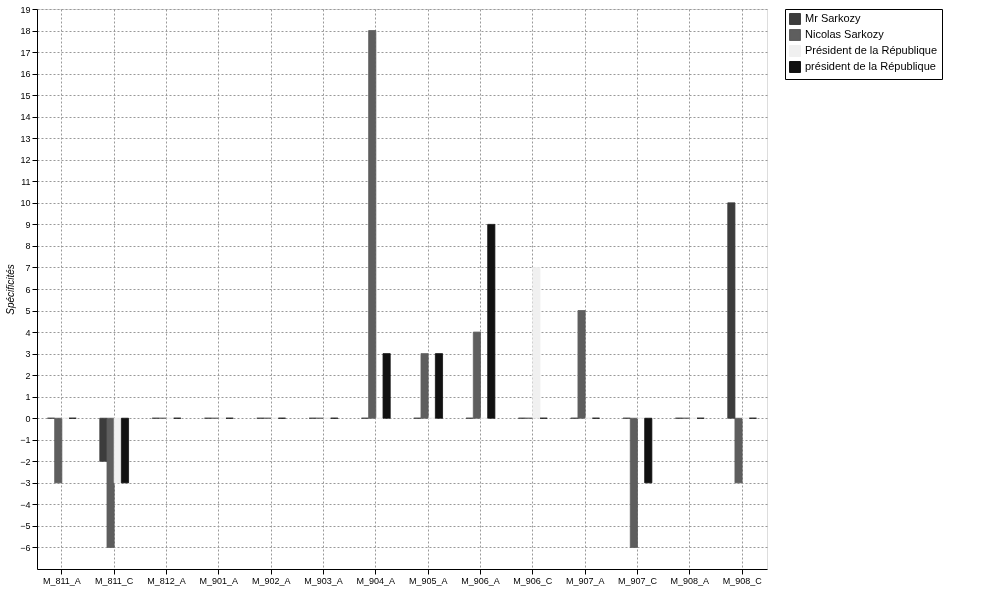 This screenshot has width=1008, height=613. What do you see at coordinates (61, 580) in the screenshot?
I see `x-tick-label: M_811_A` at bounding box center [61, 580].